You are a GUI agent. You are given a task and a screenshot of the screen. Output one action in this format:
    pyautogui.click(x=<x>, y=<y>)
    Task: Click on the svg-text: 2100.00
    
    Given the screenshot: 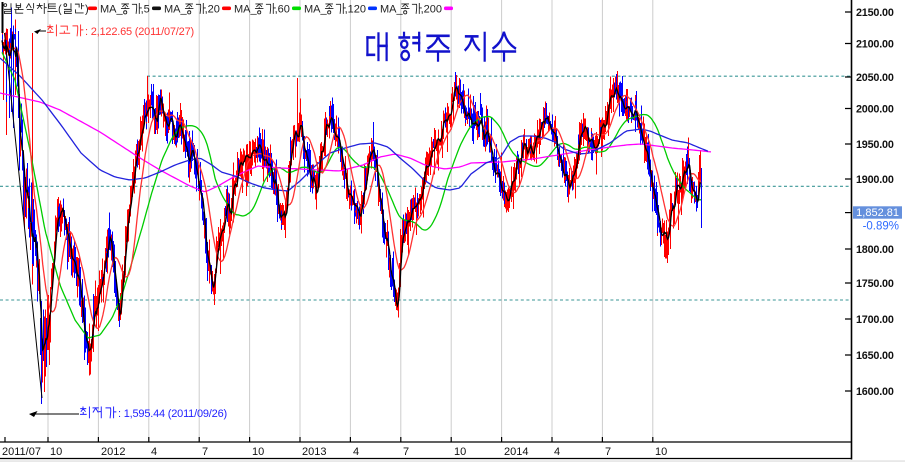 What is the action you would take?
    pyautogui.click(x=875, y=45)
    